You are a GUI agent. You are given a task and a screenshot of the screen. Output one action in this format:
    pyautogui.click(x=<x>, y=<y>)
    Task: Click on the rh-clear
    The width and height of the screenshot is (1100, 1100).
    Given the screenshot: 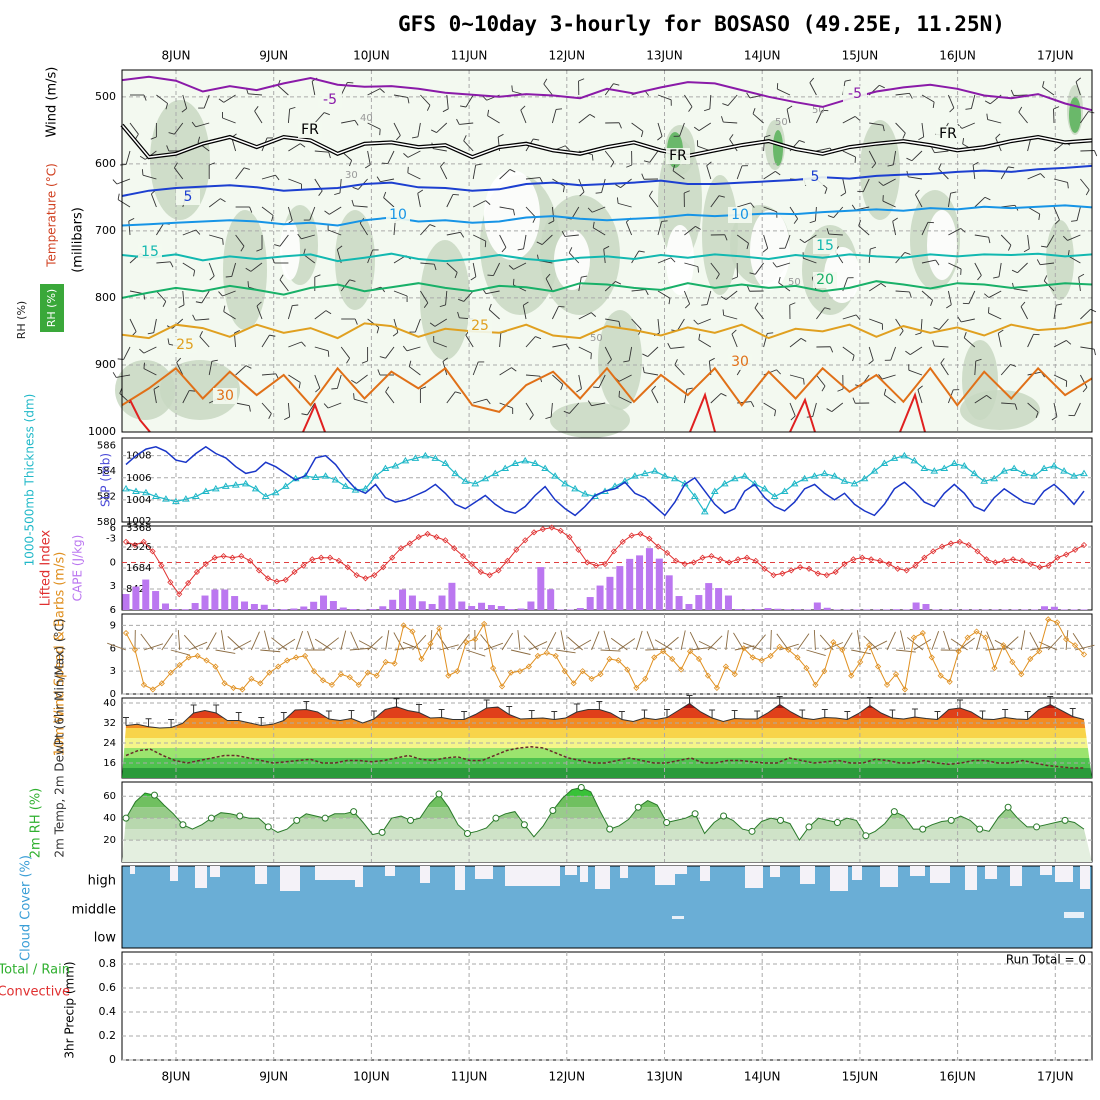 What is the action you would take?
    pyautogui.click(x=770, y=250)
    